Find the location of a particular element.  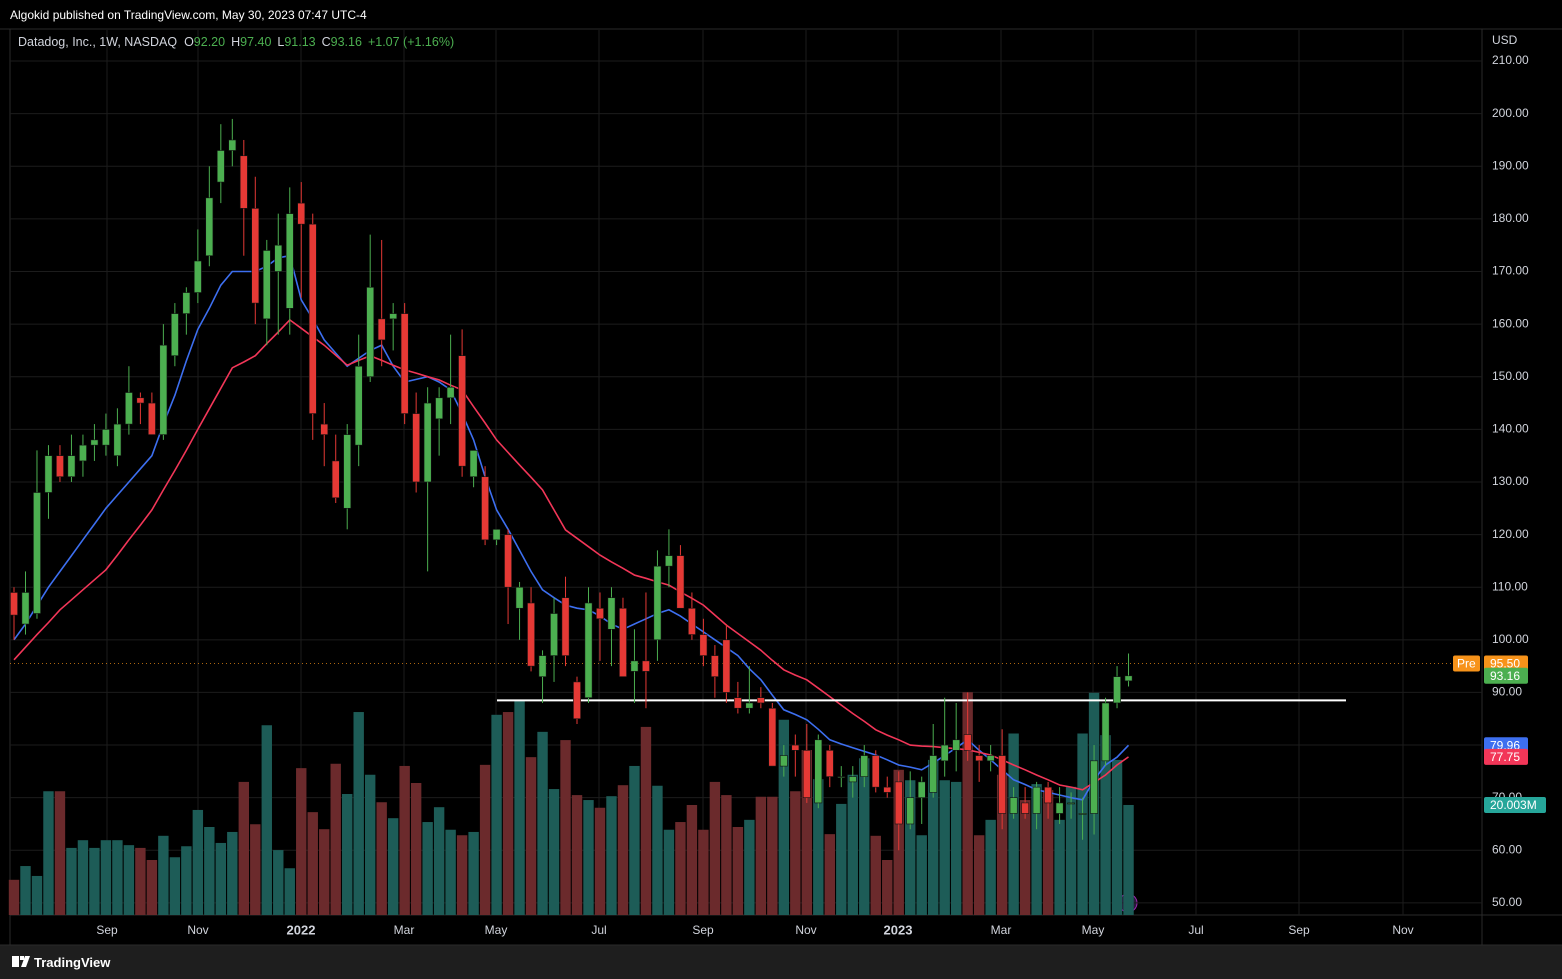

y-tick-label: 160.00 is located at coordinates (1510, 323).